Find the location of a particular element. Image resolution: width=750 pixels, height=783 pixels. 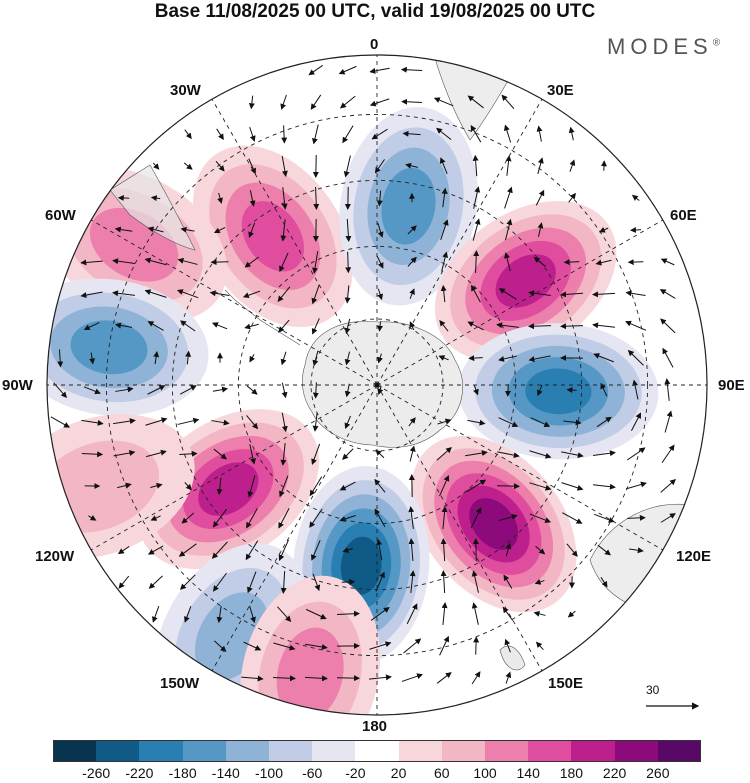

lon-label-150e: 150E is located at coordinates (566, 683).